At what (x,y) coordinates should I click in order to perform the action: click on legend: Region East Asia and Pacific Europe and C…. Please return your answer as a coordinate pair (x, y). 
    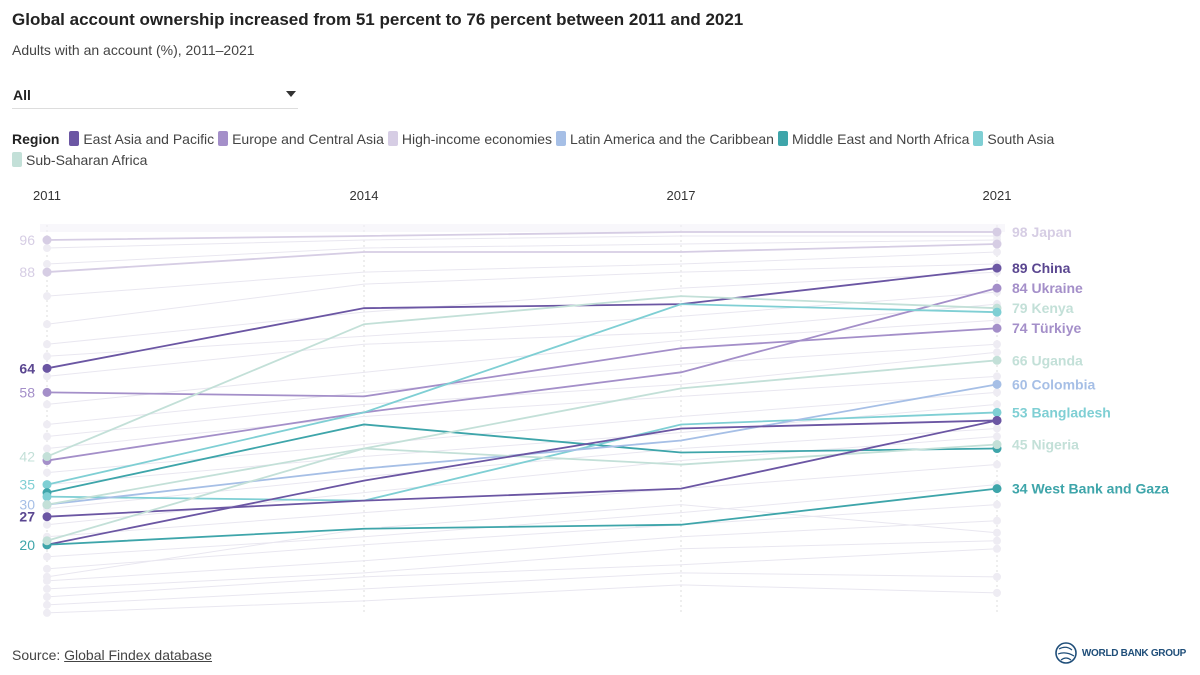
    Looking at the image, I should click on (602, 150).